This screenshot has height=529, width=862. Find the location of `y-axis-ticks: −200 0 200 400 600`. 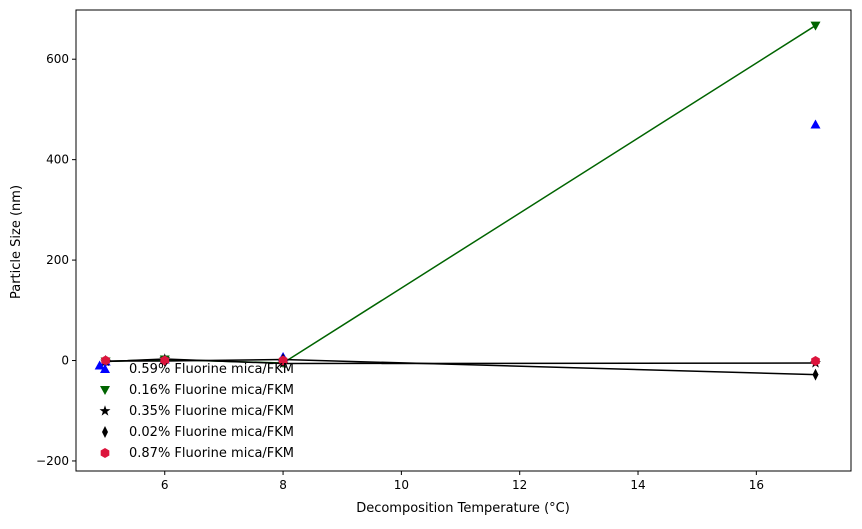

y-axis-ticks: −200 0 200 400 600 is located at coordinates (56, 260).